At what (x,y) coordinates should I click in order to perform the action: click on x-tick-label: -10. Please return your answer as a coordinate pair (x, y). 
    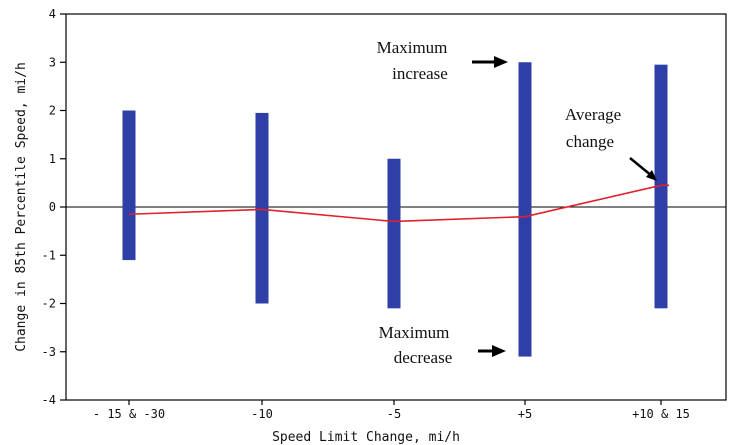
    Looking at the image, I should click on (262, 414).